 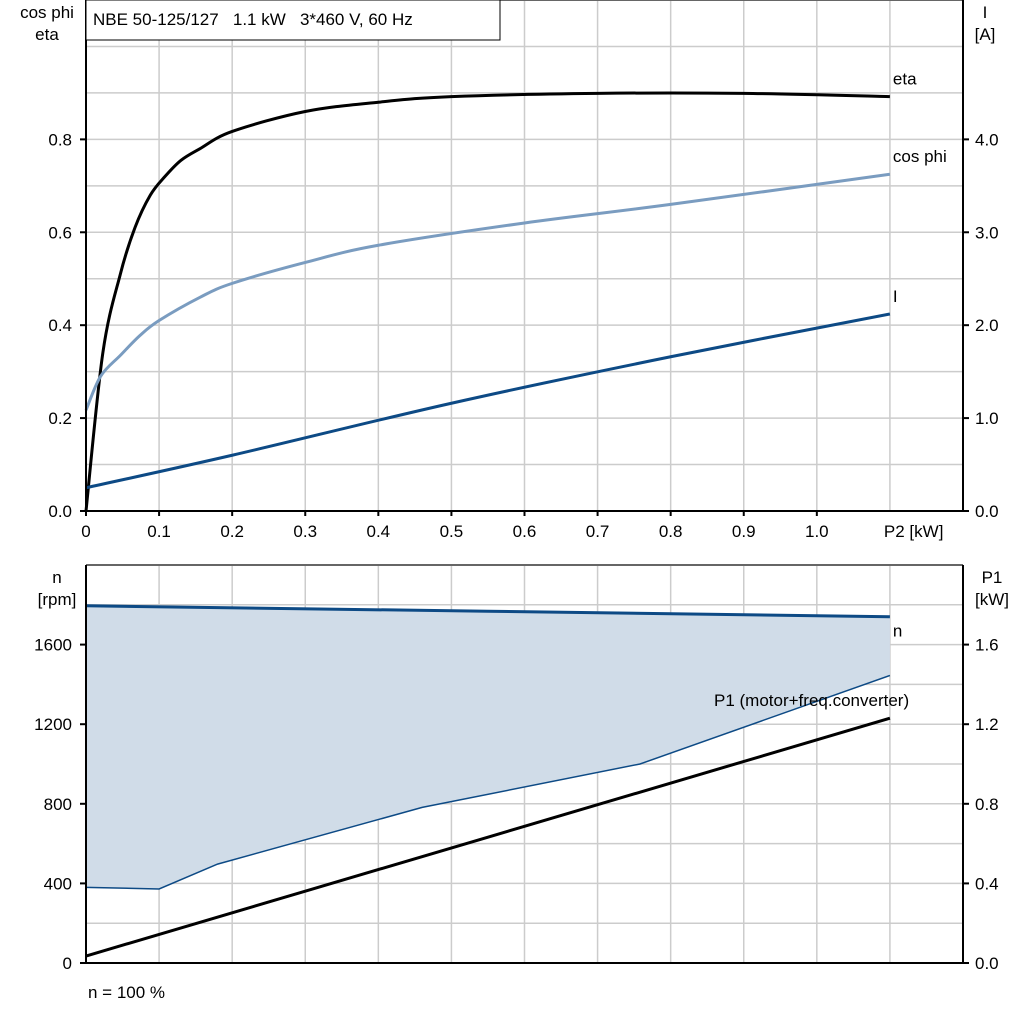 I want to click on title-box, so click(x=293, y=20).